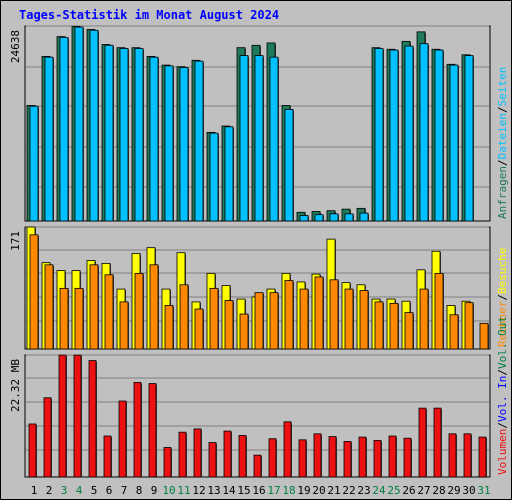  I want to click on x-tick-label-15: 15, so click(243, 490).